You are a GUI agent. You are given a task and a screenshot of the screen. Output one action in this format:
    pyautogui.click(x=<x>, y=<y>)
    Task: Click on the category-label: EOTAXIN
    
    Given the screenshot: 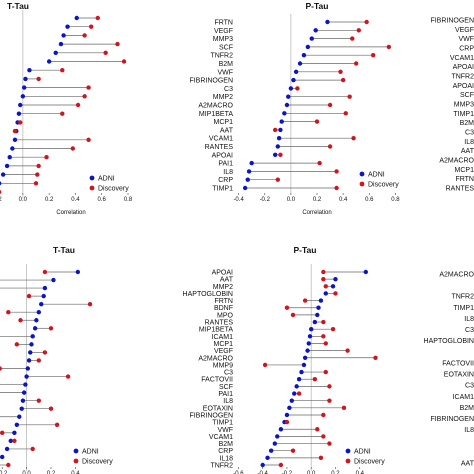 What is the action you would take?
    pyautogui.click(x=218, y=408)
    